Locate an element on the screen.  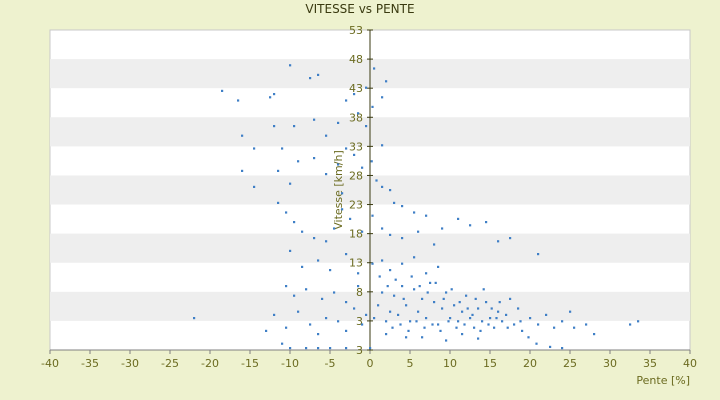
x-tick-label: 40 is located at coordinates (690, 363).